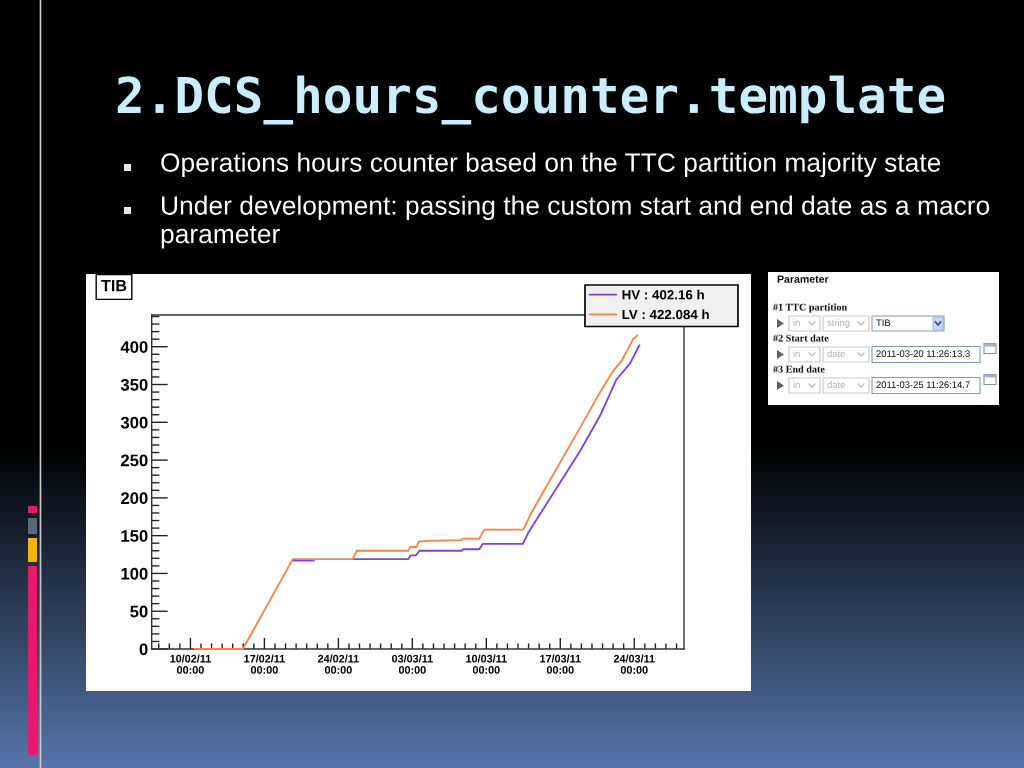 This screenshot has width=1024, height=768. I want to click on x-tick-label: 10/03/11 00:00, so click(486, 664).